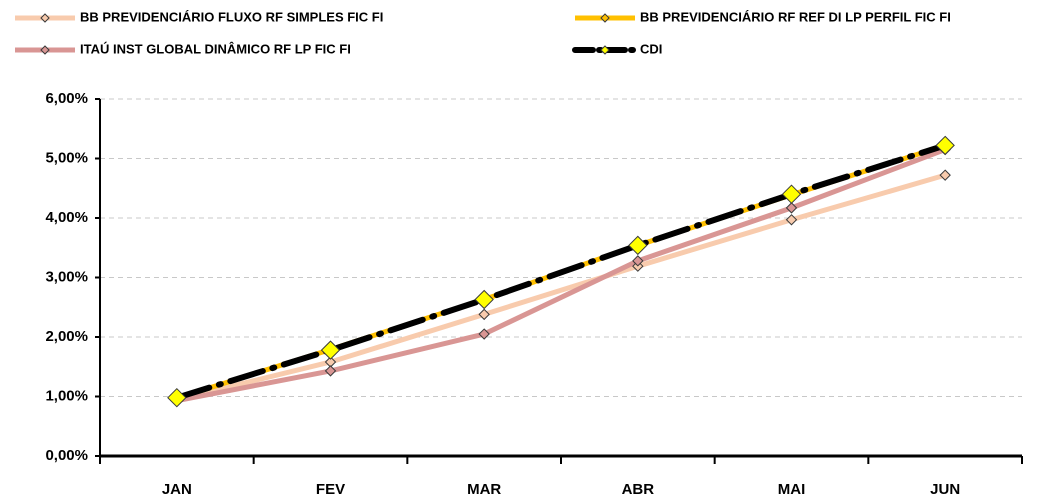  Describe the element at coordinates (792, 489) in the screenshot. I see `x-tick-label: MAI` at that location.